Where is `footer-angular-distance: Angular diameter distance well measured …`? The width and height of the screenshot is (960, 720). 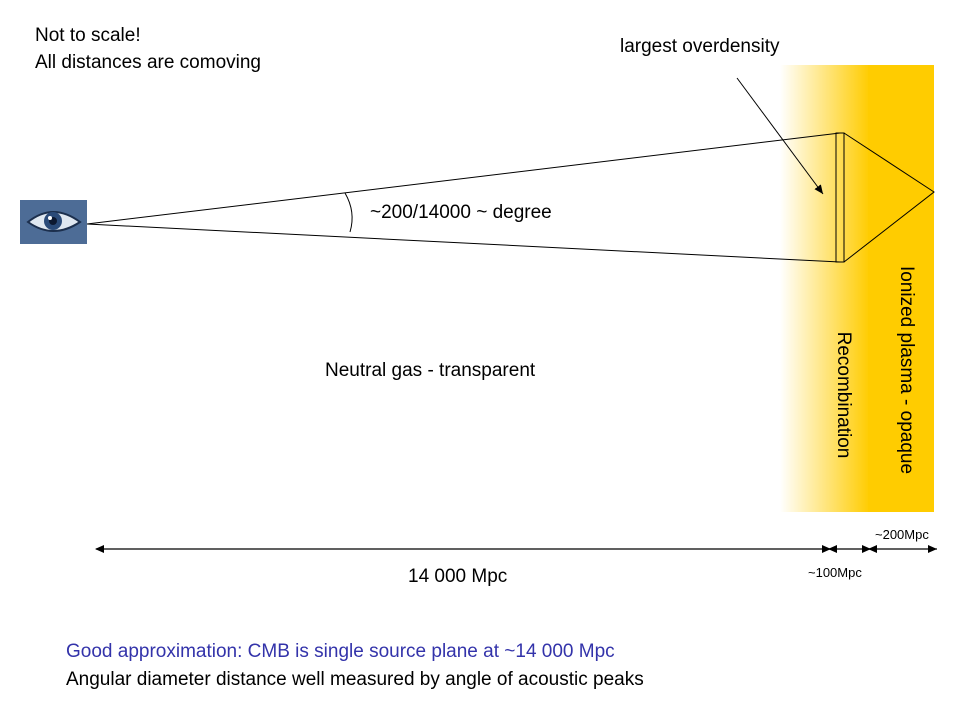 footer-angular-distance: Angular diameter distance well measured … is located at coordinates (355, 679).